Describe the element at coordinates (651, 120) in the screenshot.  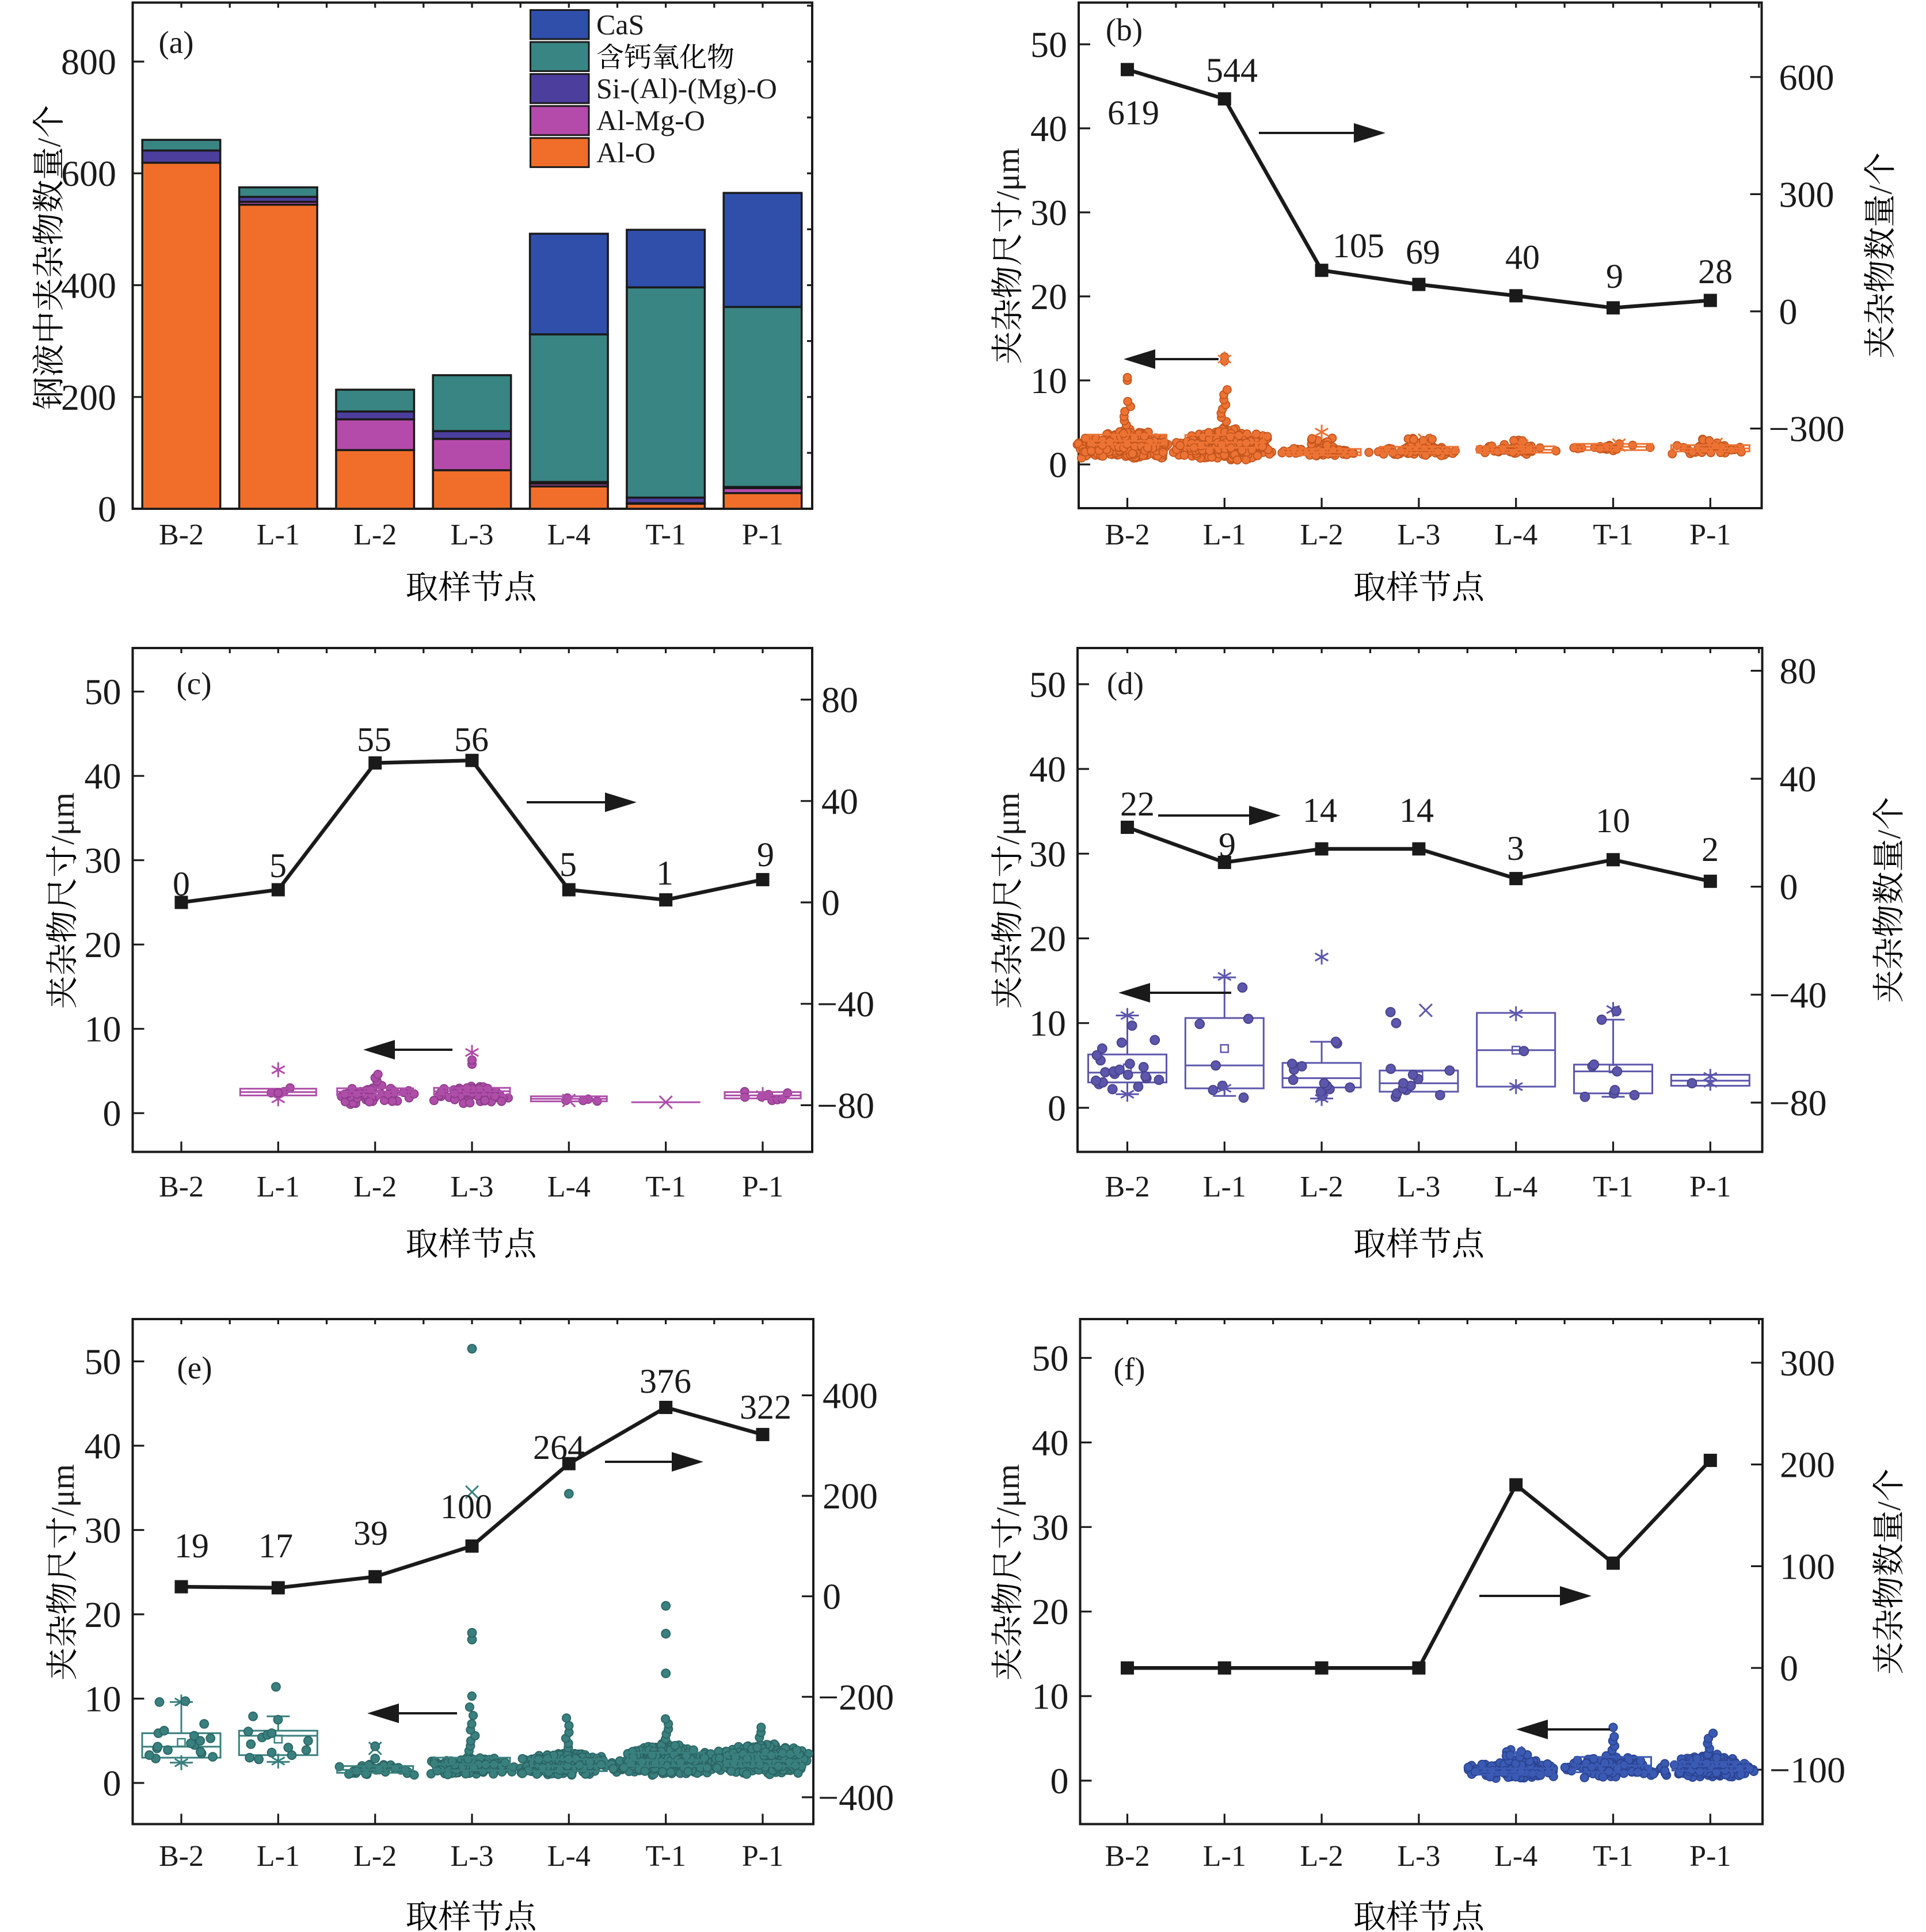
I see `svg-text: Al-Mg-O` at that location.